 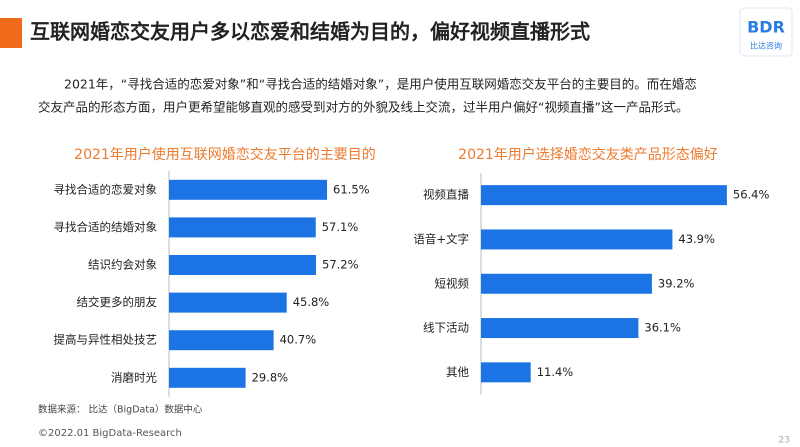 What do you see at coordinates (662, 328) in the screenshot?
I see `value-label: 36.1%` at bounding box center [662, 328].